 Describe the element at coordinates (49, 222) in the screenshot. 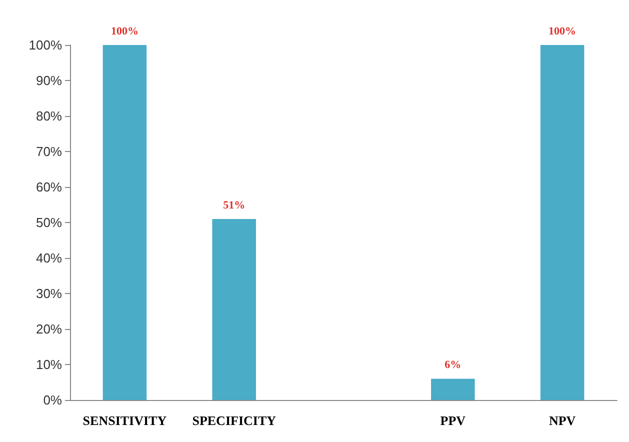

I see `y-tick-label: 50%` at that location.